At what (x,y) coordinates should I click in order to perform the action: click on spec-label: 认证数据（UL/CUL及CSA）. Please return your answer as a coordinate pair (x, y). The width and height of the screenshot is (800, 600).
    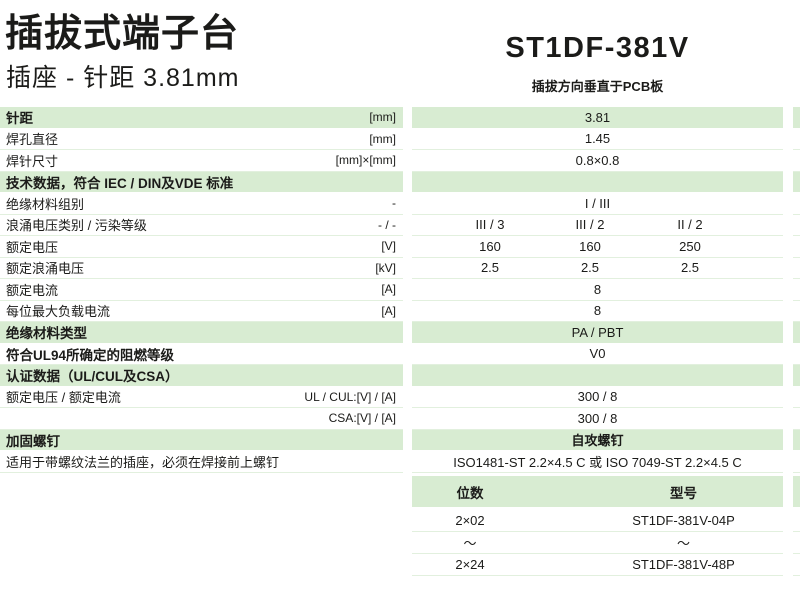
    Looking at the image, I should click on (92, 377).